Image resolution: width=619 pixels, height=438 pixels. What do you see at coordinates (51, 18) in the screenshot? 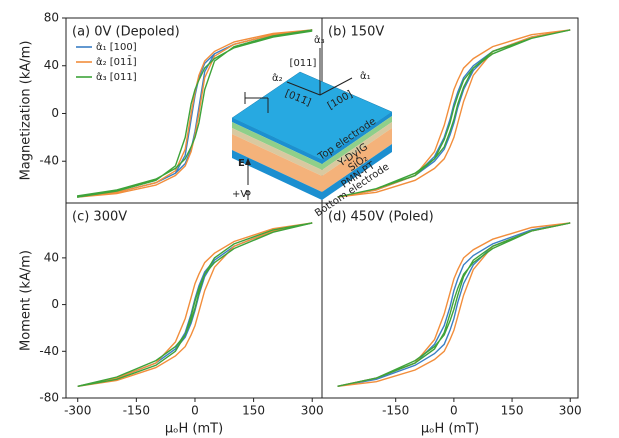
I see `y-tick-label: 80` at bounding box center [51, 18].